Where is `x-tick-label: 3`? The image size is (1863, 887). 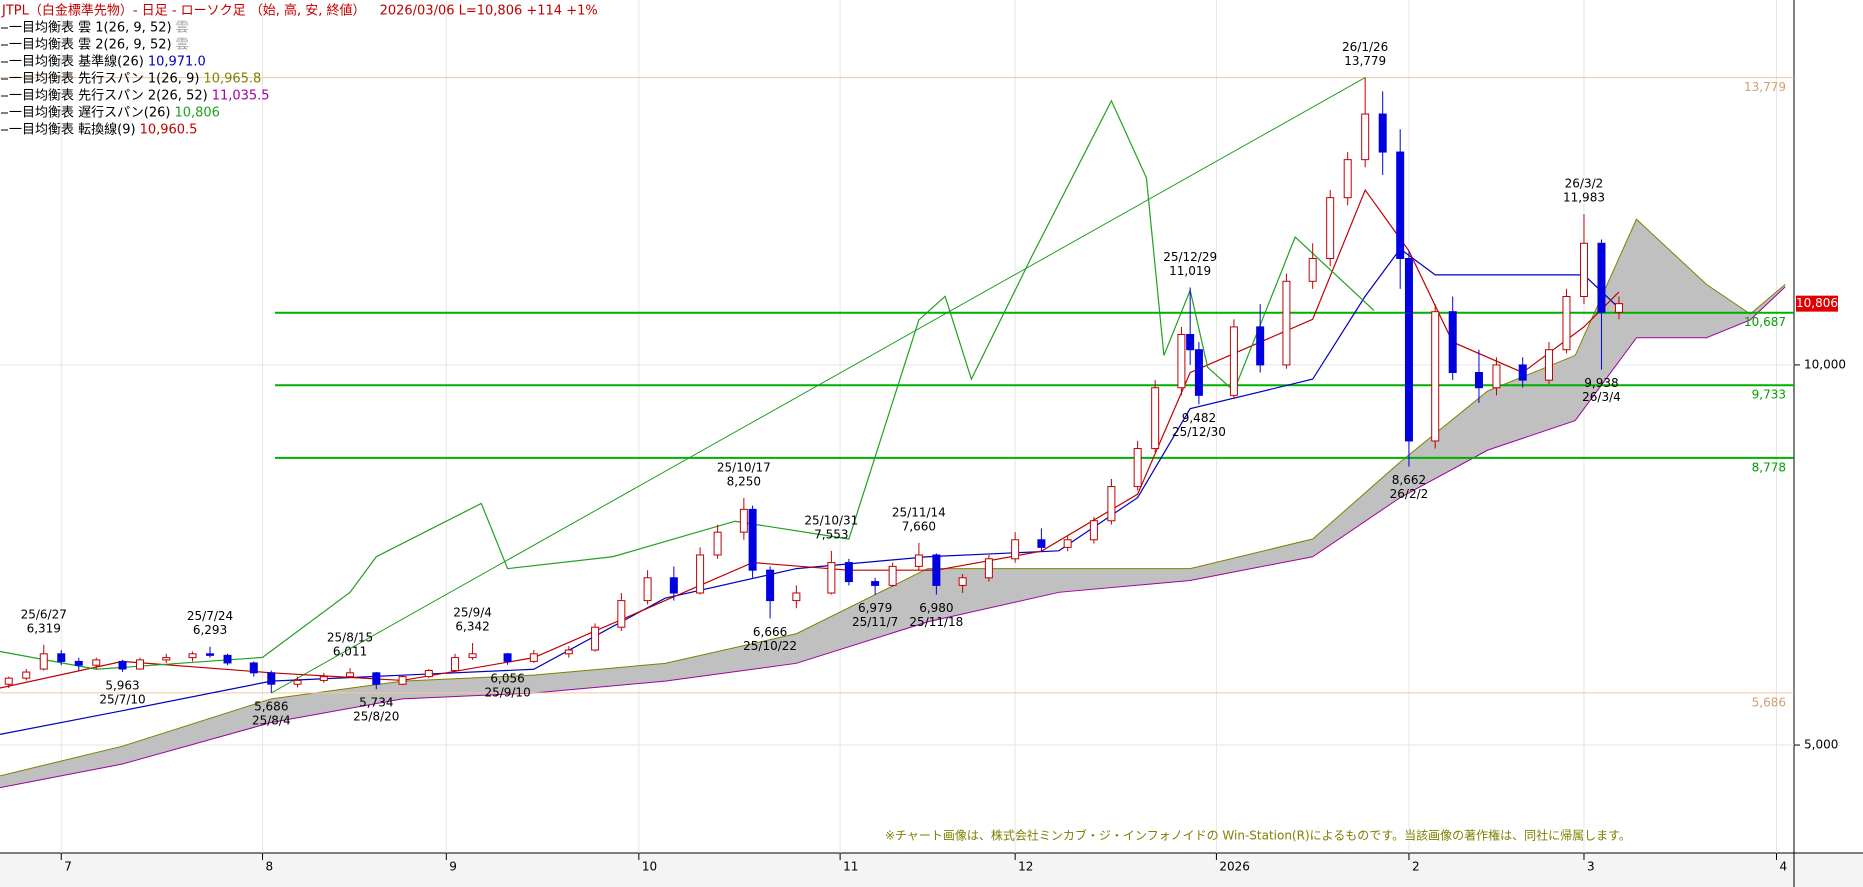 x-tick-label: 3 is located at coordinates (1591, 867).